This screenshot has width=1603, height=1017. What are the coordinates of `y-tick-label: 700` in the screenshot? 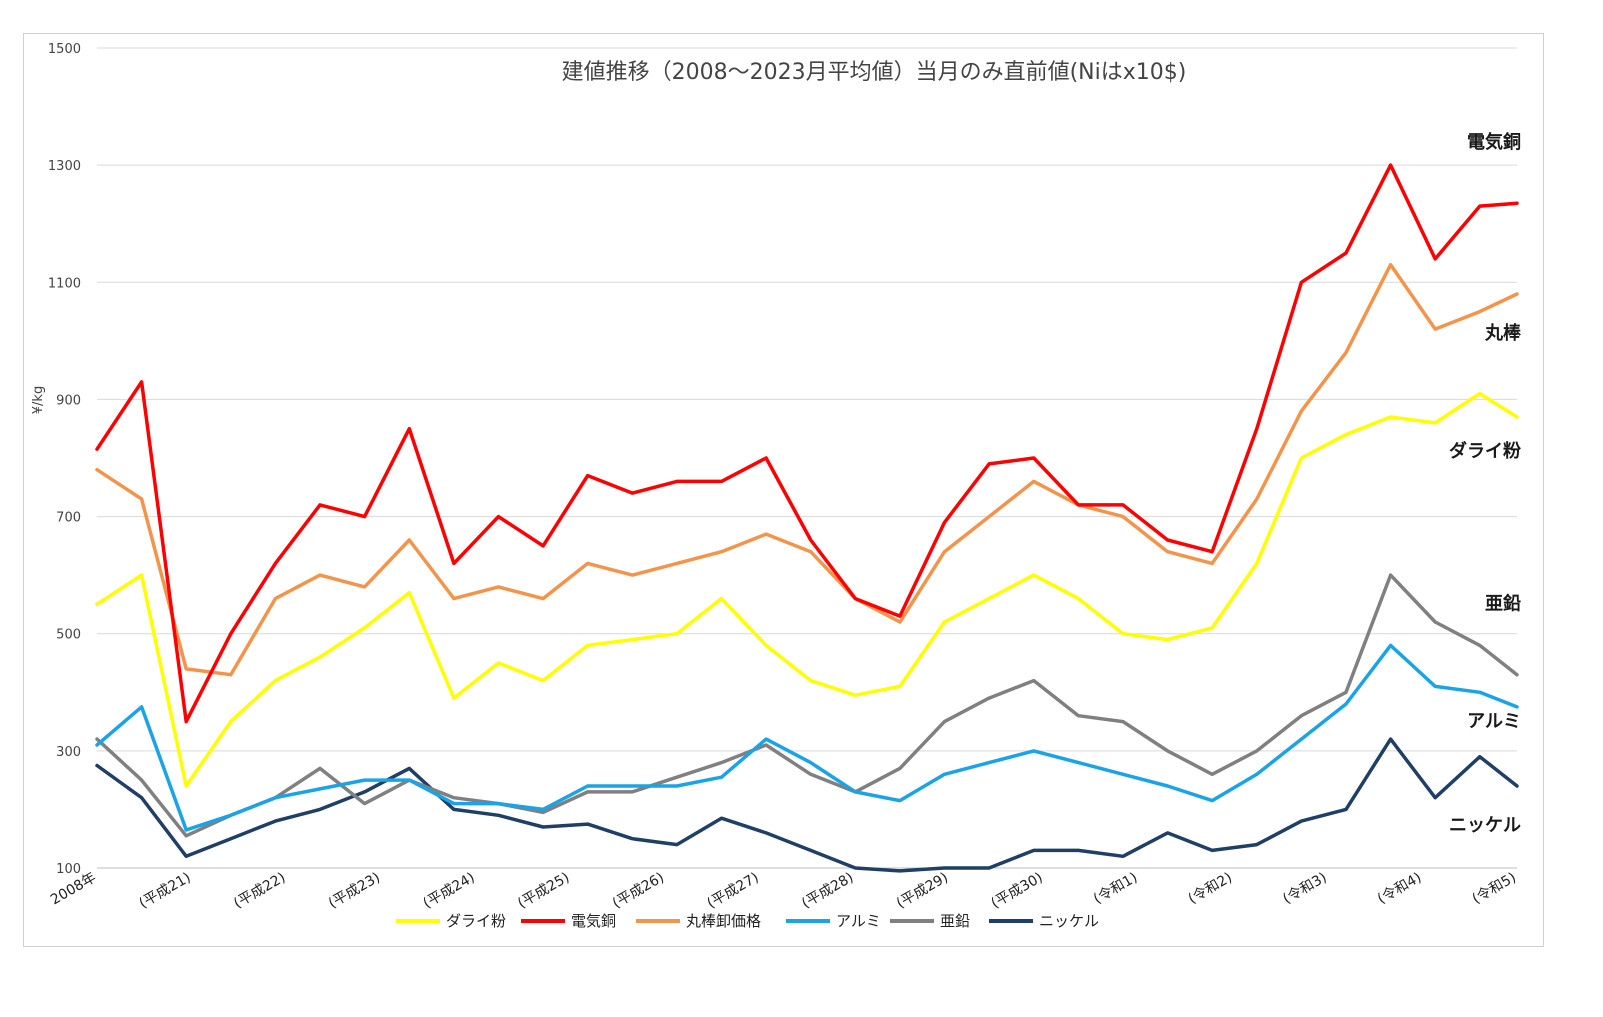 It's located at (68, 518).